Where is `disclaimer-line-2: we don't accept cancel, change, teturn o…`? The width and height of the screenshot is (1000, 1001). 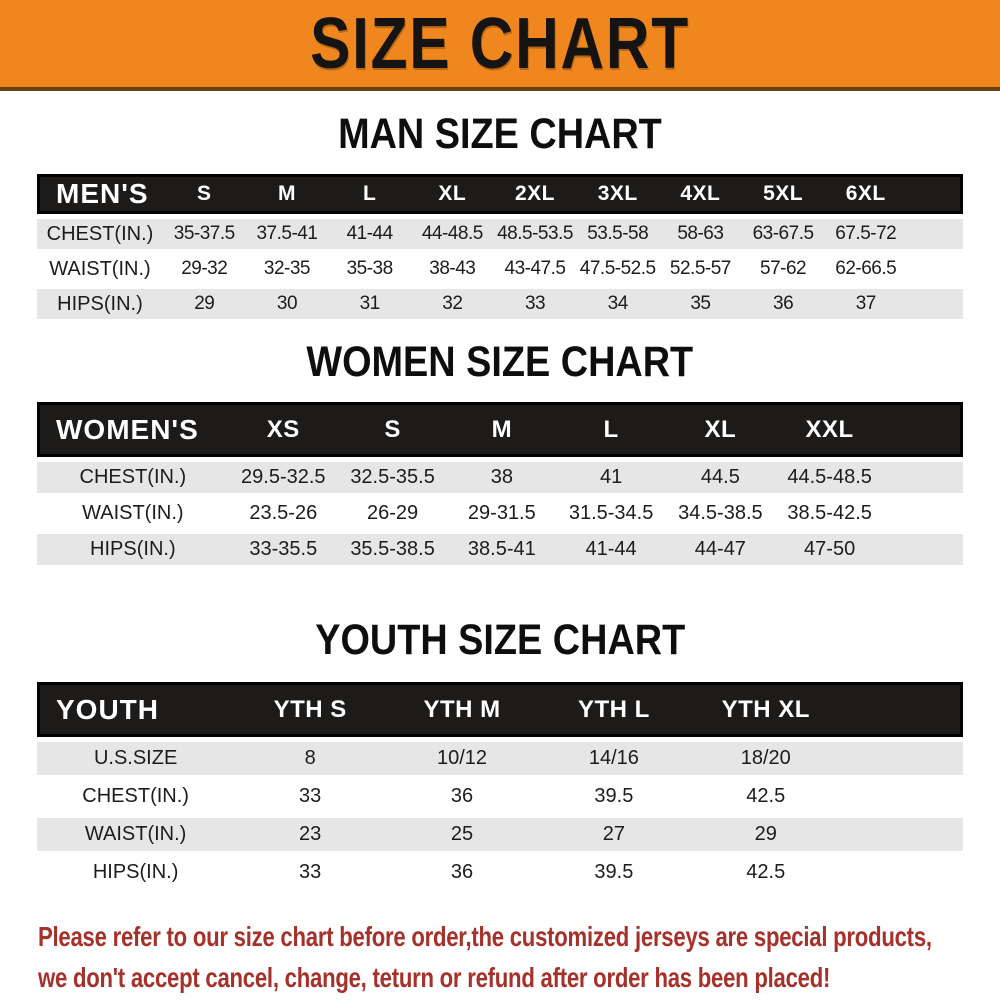
disclaimer-line-2: we don't accept cancel, change, teturn o… is located at coordinates (434, 977).